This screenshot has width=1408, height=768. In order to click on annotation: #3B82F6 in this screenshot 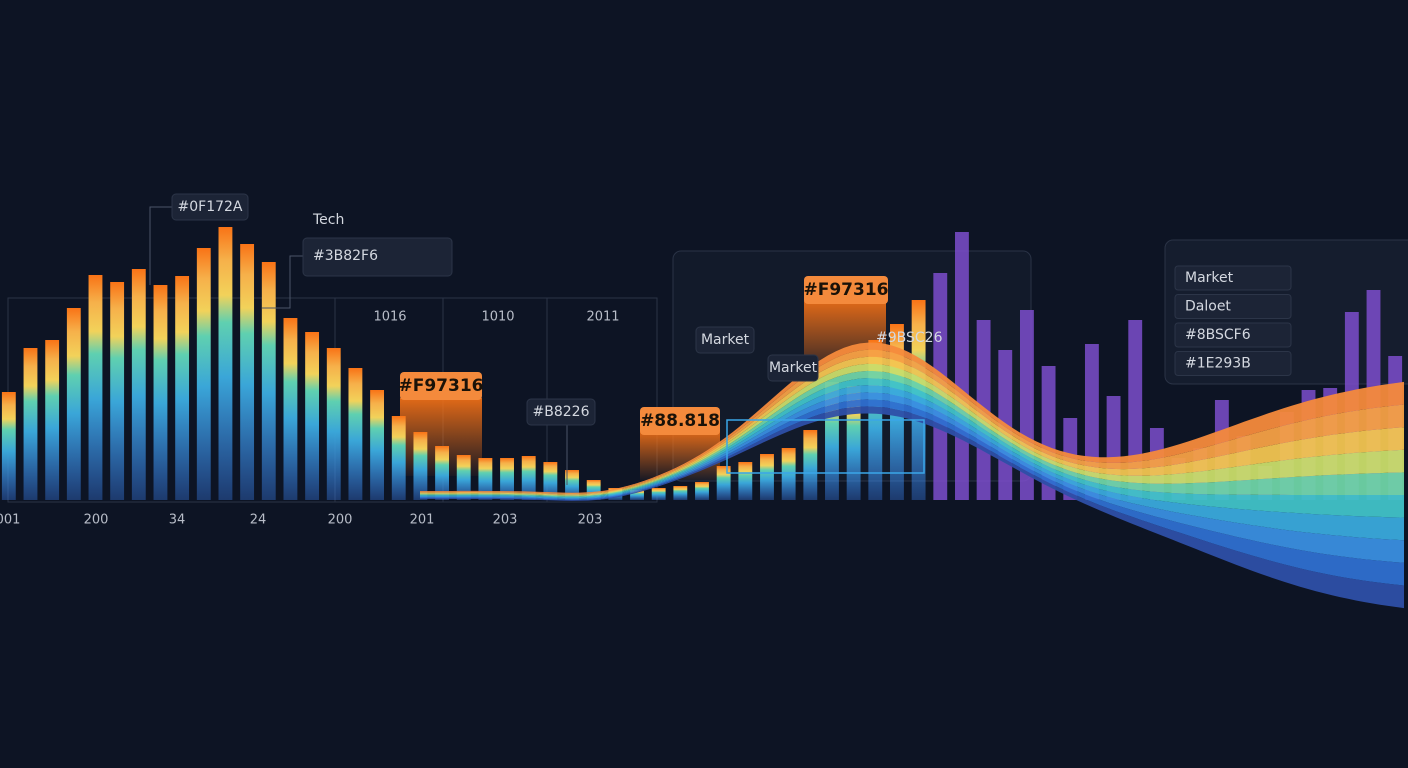, I will do `click(345, 256)`.